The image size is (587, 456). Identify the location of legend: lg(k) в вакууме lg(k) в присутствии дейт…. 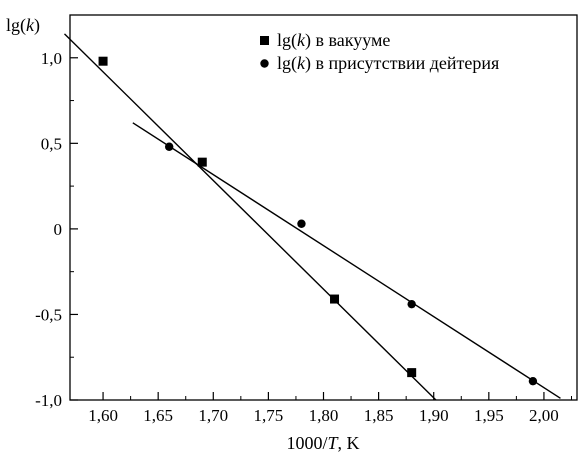
(379, 52).